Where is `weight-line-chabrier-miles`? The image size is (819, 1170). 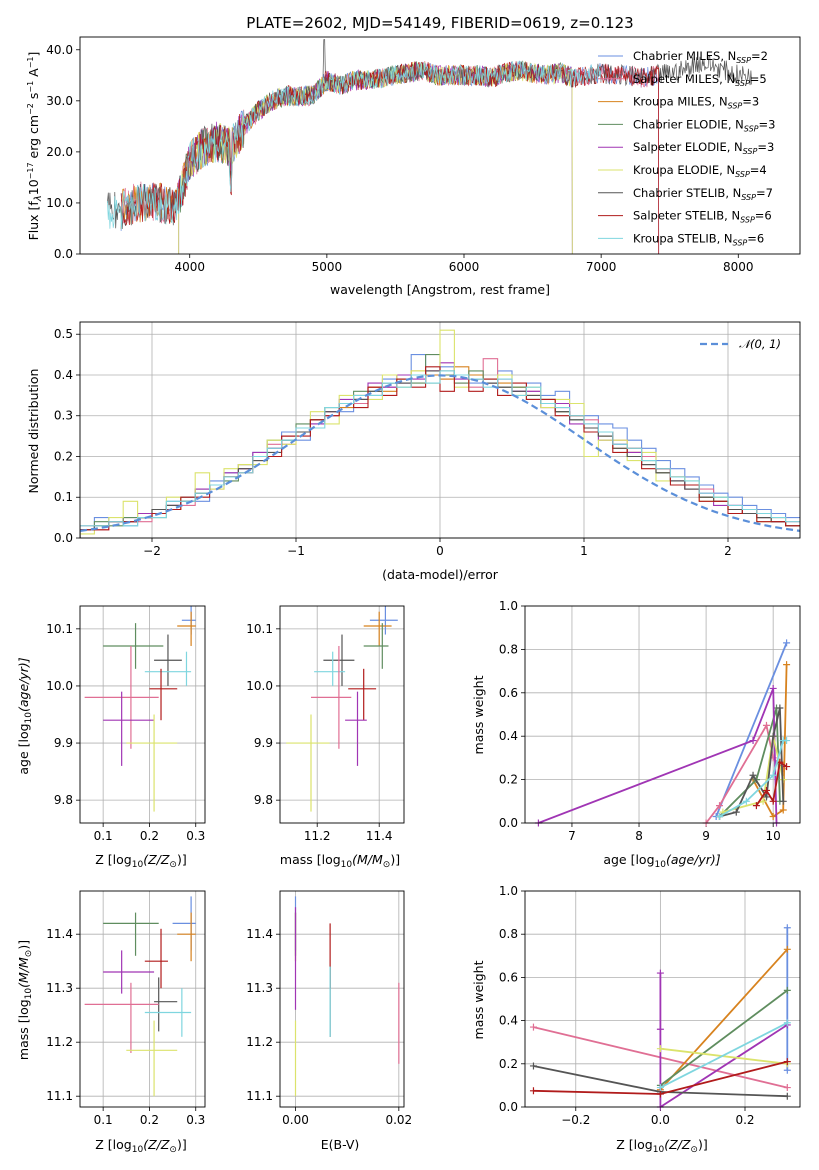 weight-line-chabrier-miles is located at coordinates (751, 729).